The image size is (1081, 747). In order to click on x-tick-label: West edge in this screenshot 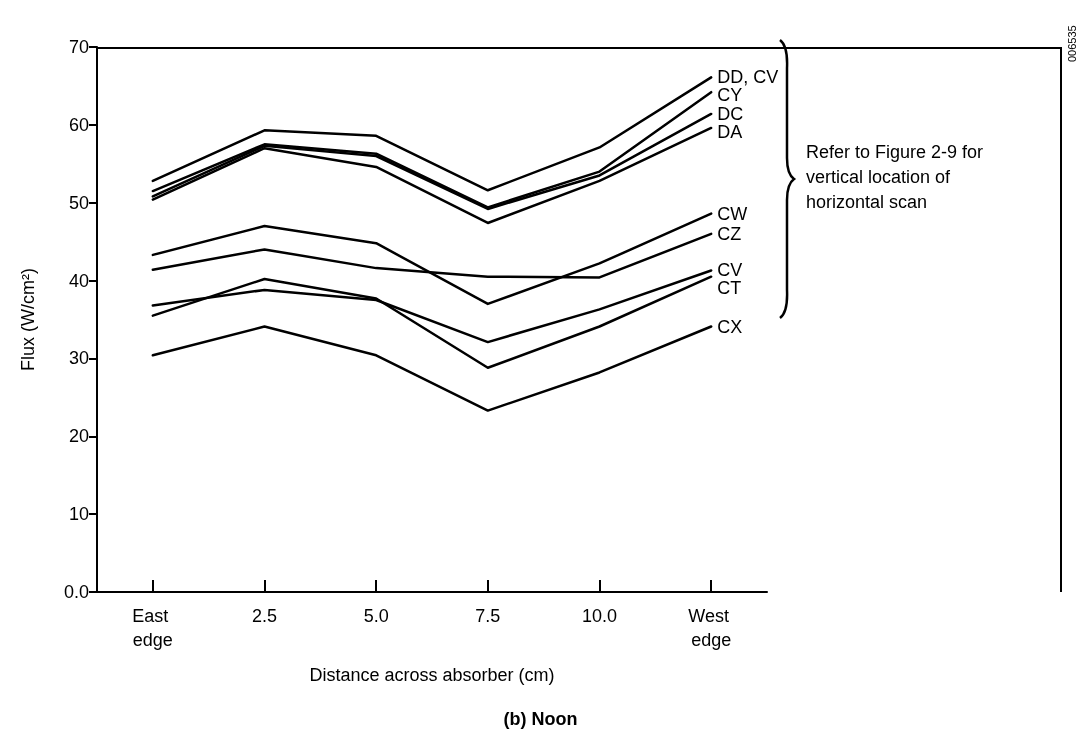, I will do `click(711, 628)`.